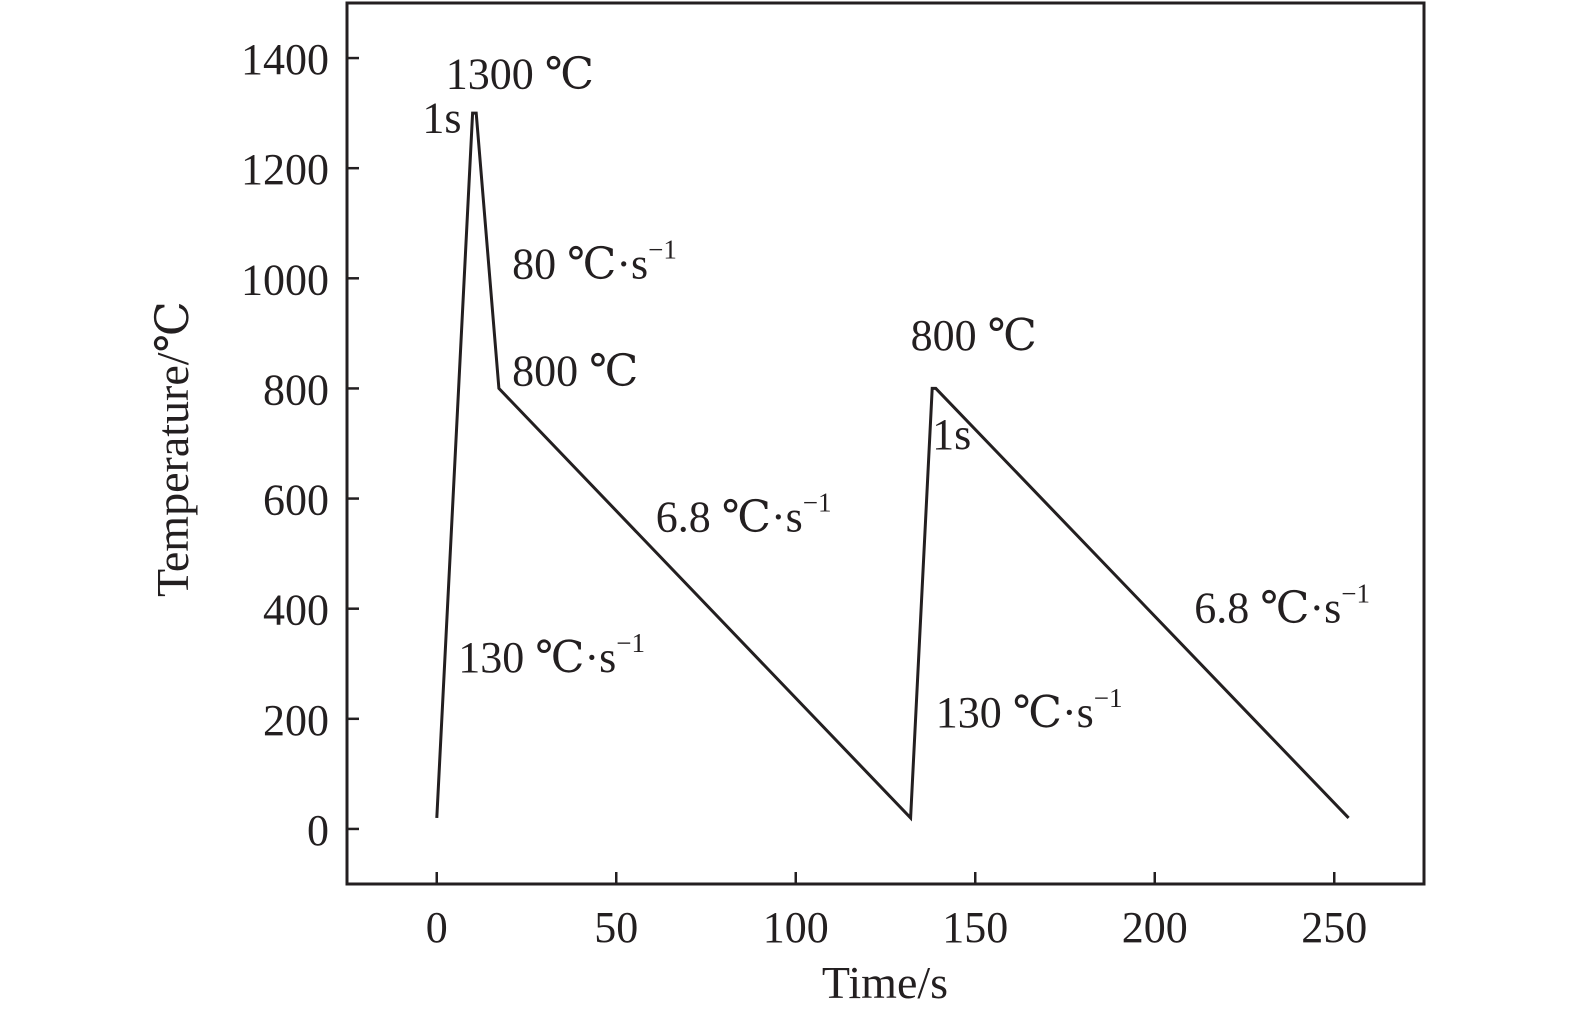 The width and height of the screenshot is (1575, 1029). Describe the element at coordinates (551, 655) in the screenshot. I see `annotation-heat-rate-130-first: 130 ℃·s−1` at that location.